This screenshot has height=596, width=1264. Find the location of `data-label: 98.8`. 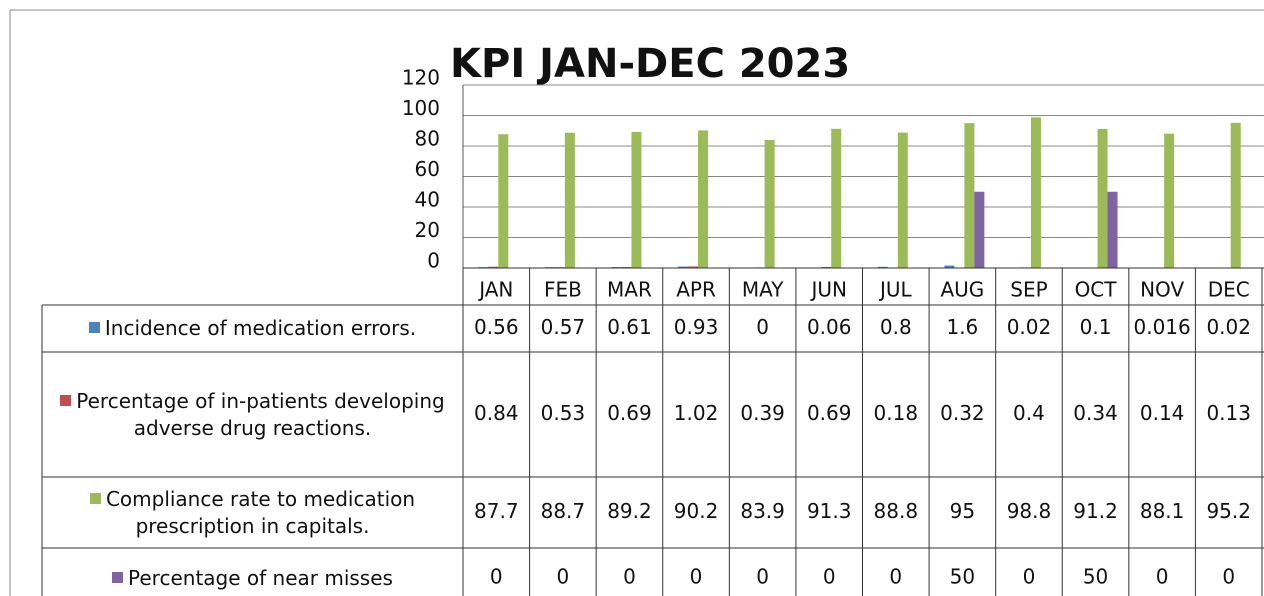

data-label: 98.8 is located at coordinates (1029, 511).